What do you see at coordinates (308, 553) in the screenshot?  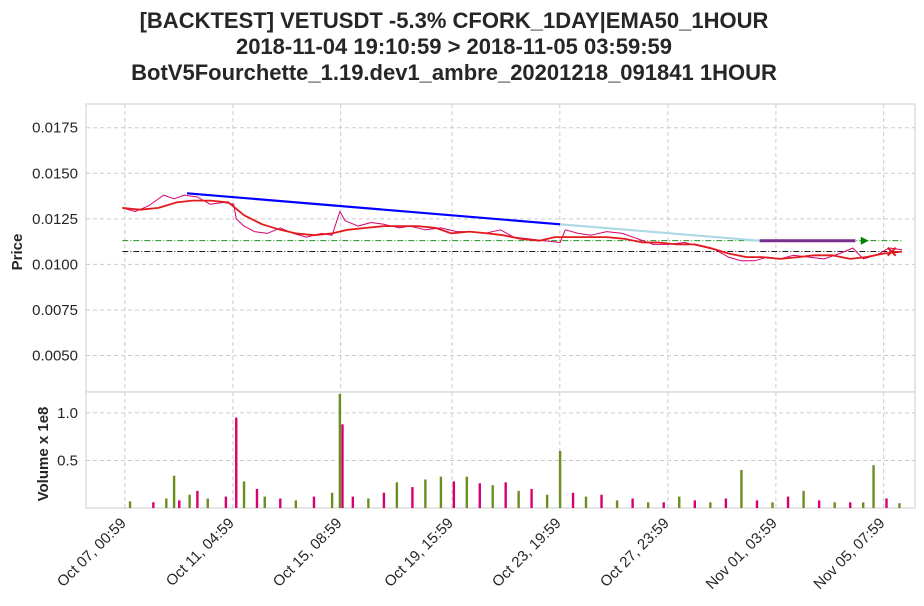 I see `x-tick-label: Oct 15, 08:59` at bounding box center [308, 553].